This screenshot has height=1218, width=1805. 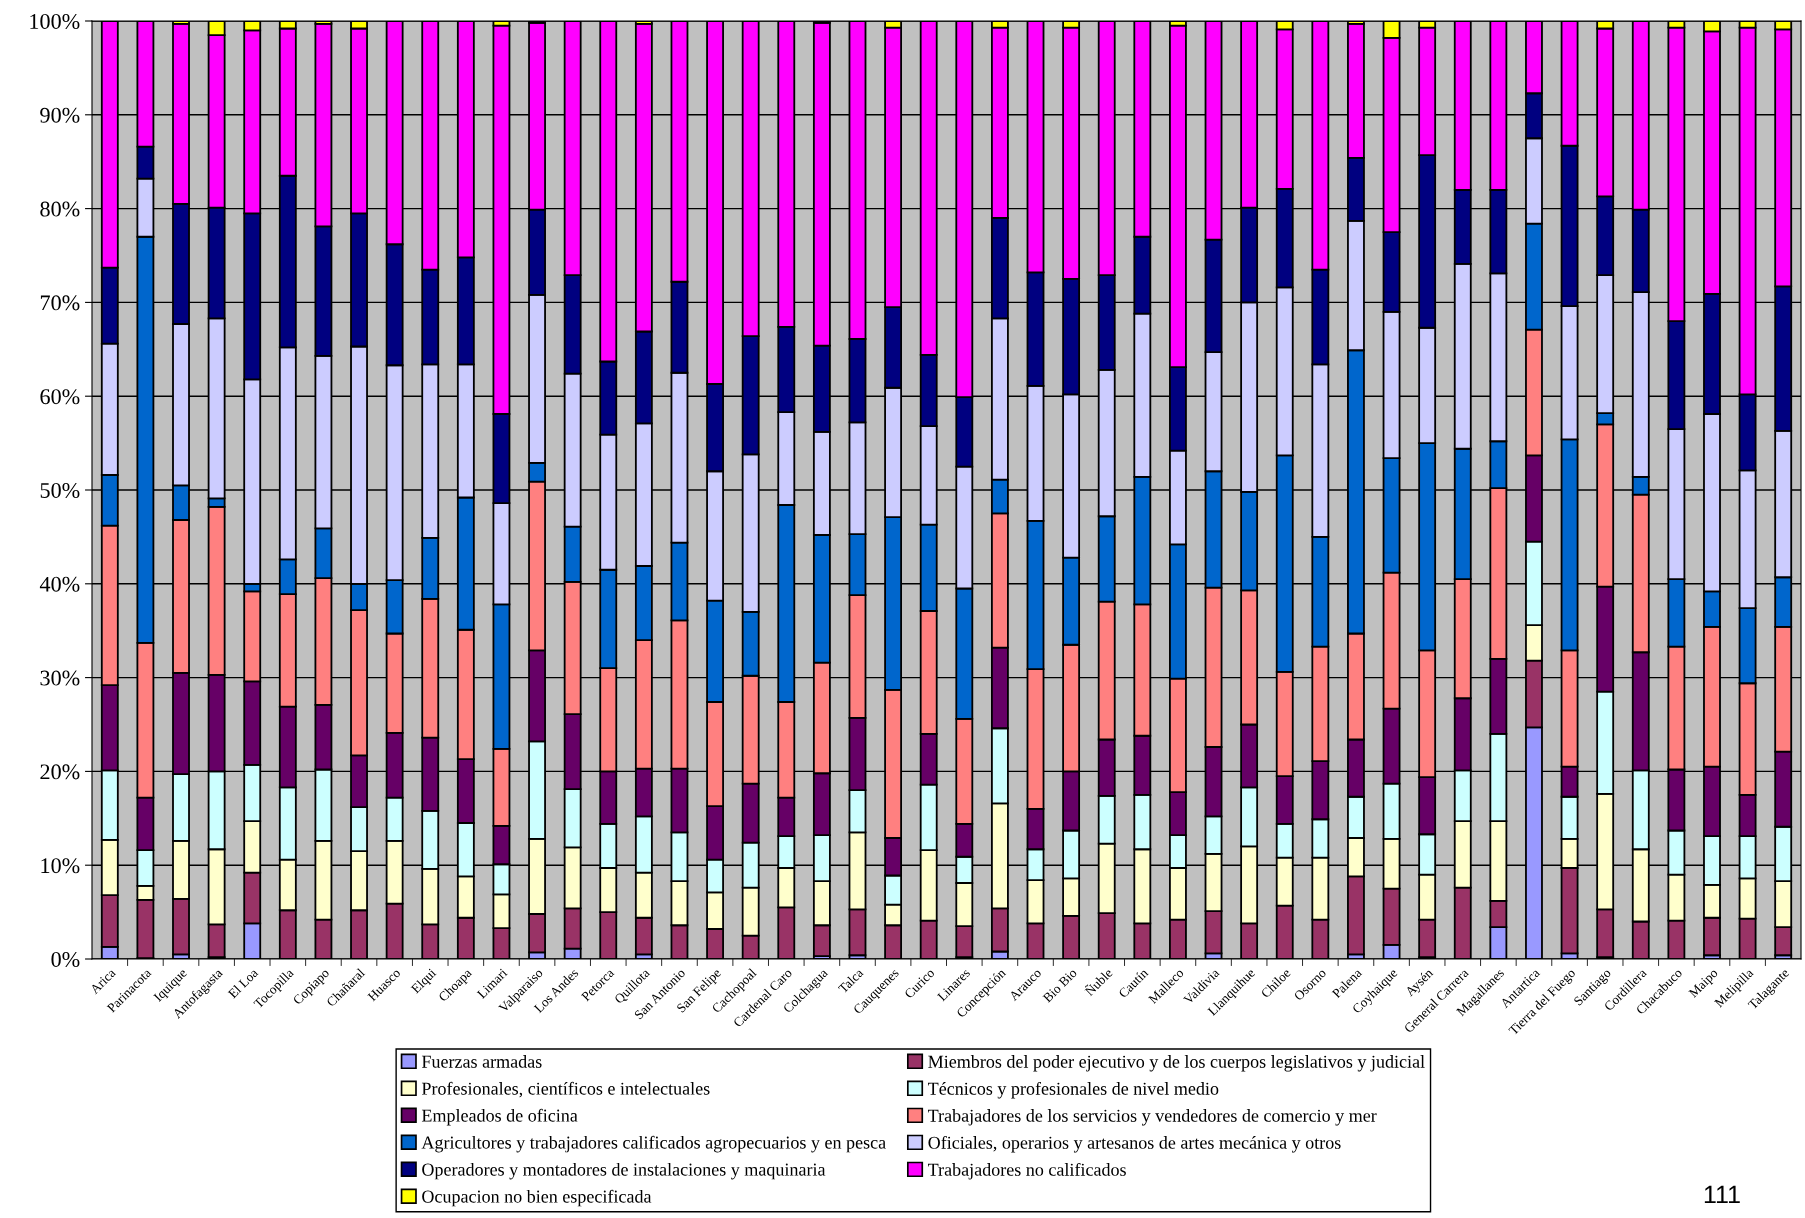 I want to click on legend-label: Fuerzas armadas, so click(x=481, y=1061).